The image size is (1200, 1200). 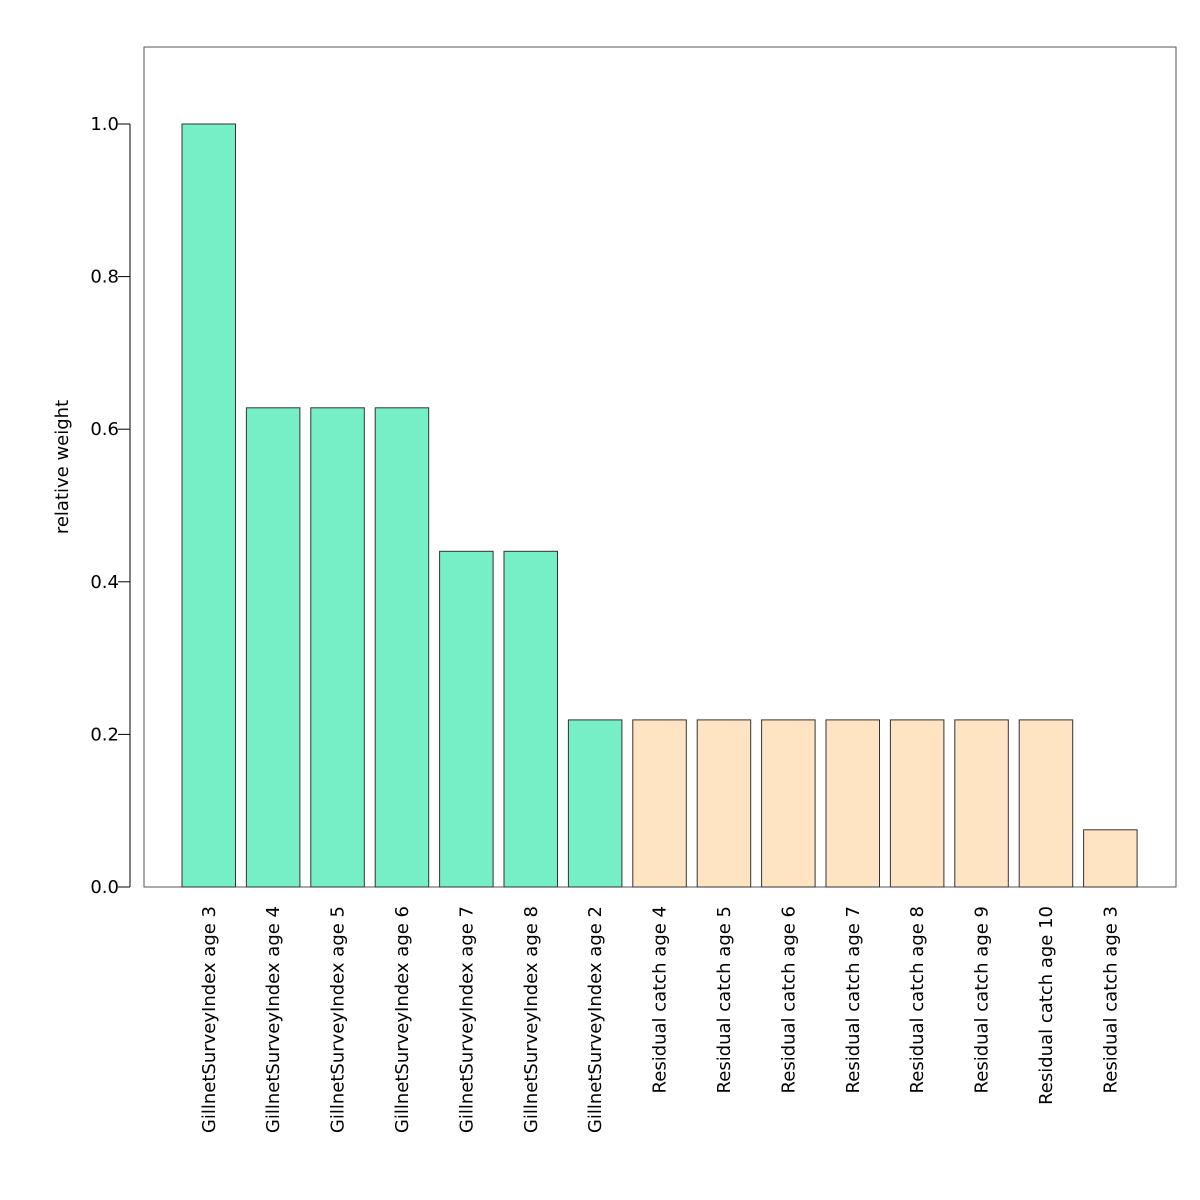 I want to click on category-label: GillnetSurveyIndex age 5, so click(x=338, y=1019).